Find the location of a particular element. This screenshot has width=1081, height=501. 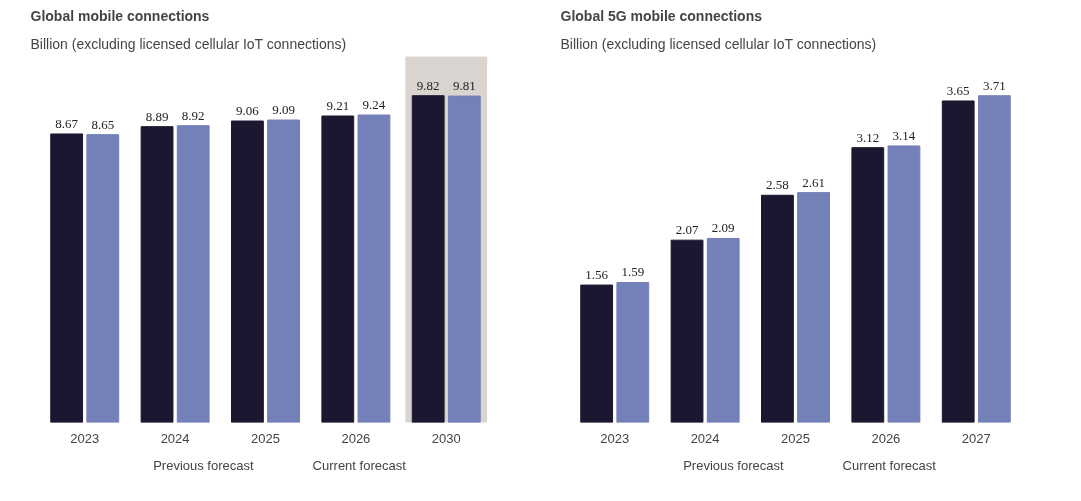

data-label: 3.65 is located at coordinates (958, 90).